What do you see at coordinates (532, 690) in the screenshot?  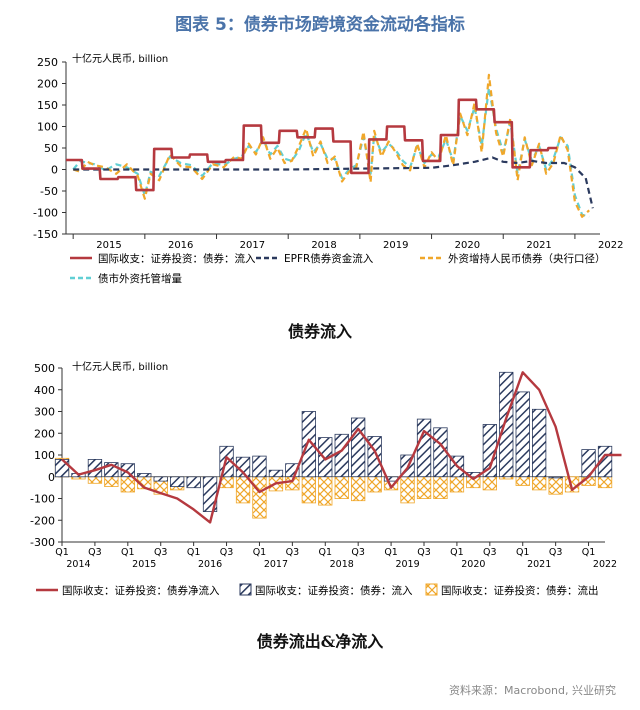 I see `source-note: 资料来源：Macrobond, 兴业研究` at bounding box center [532, 690].